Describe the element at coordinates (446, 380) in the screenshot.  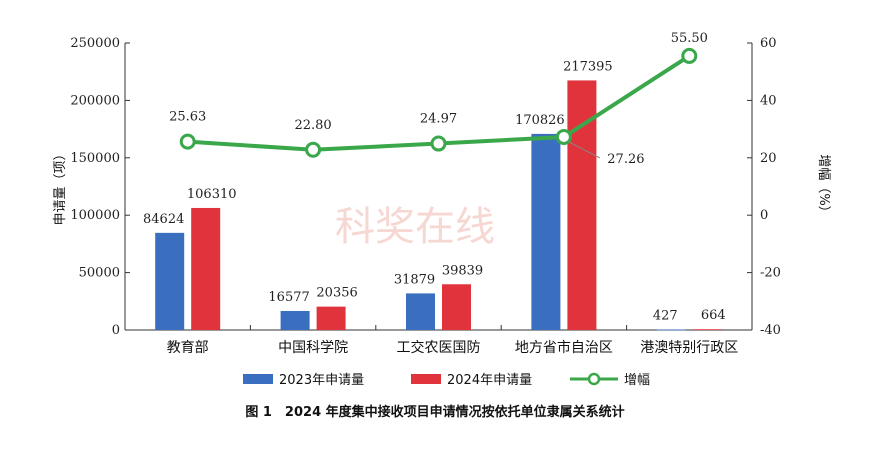
I see `legend: 2023年申请量 2024年申请量 增幅` at that location.